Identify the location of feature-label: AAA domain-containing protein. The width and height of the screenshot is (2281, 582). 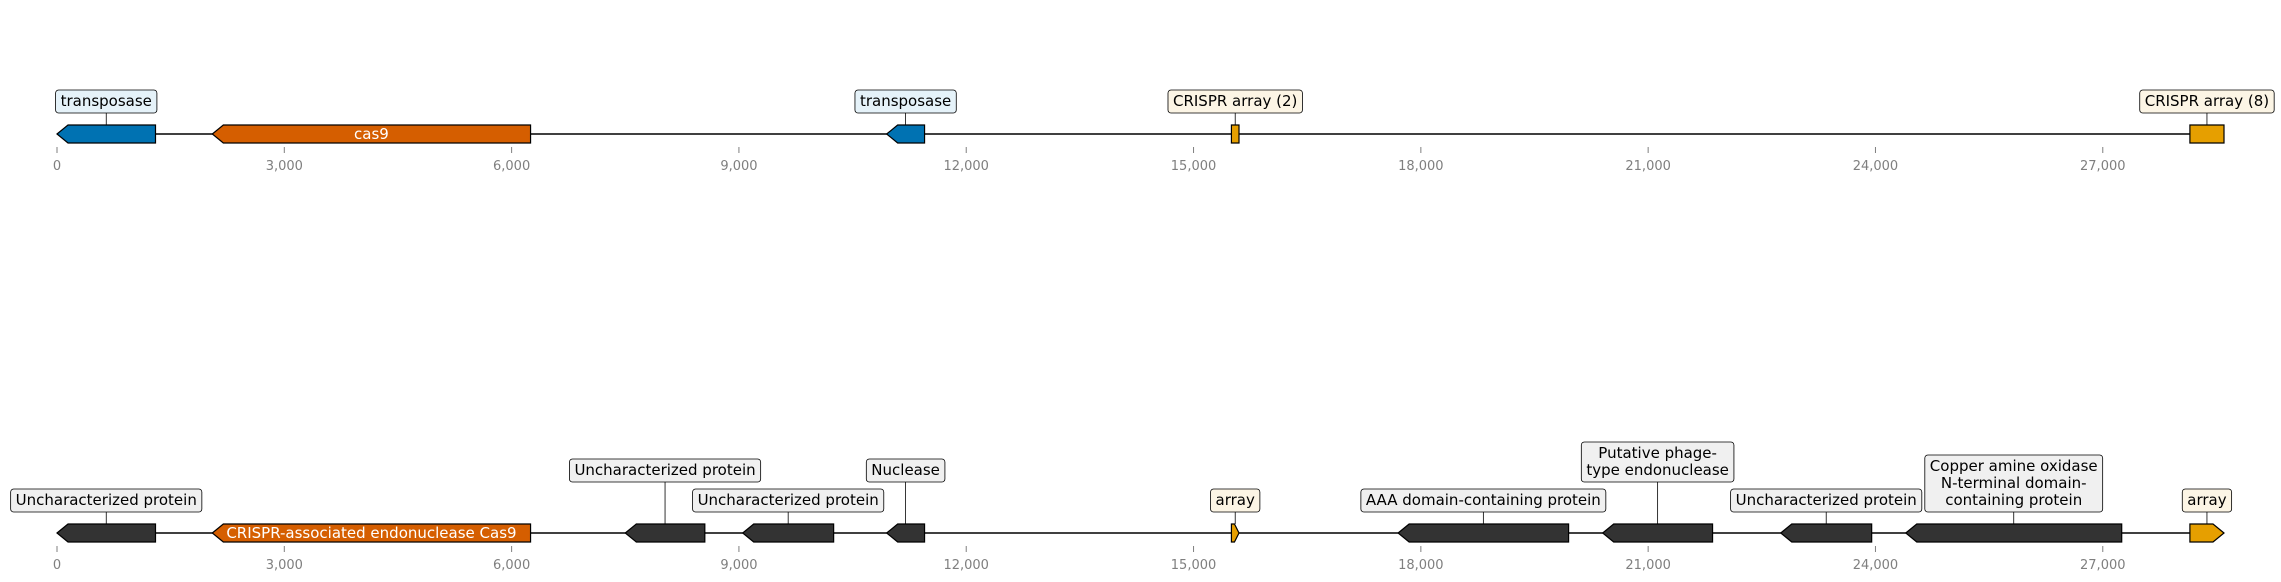
(1483, 500).